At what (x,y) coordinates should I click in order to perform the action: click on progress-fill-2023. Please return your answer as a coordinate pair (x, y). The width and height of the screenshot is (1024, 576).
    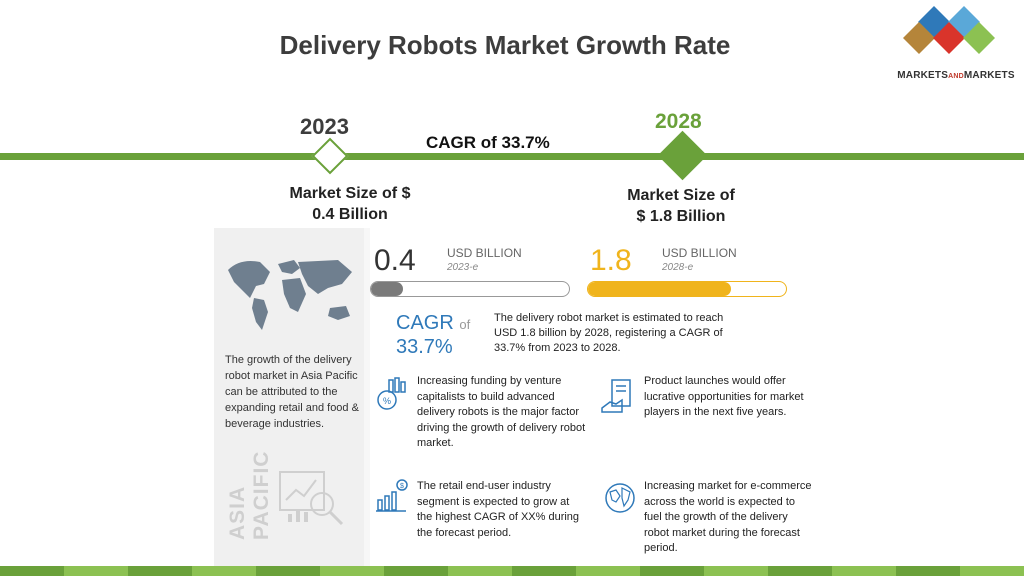
    Looking at the image, I should click on (387, 289).